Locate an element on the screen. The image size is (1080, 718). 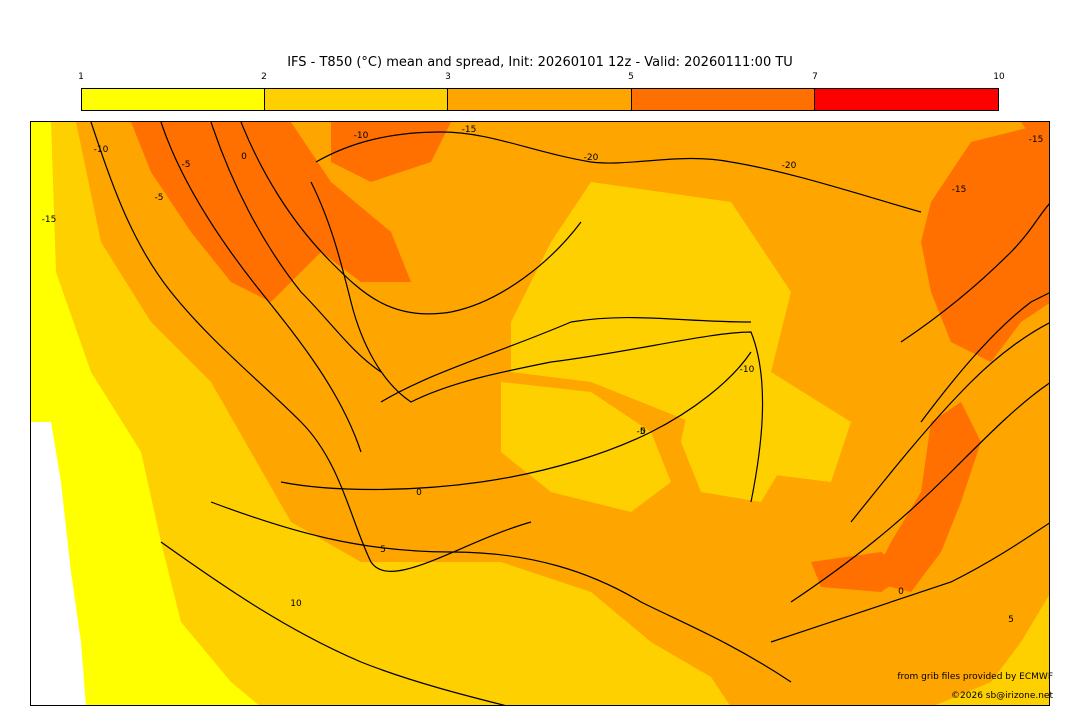
colorbar-tick: 1 is located at coordinates (81, 77).